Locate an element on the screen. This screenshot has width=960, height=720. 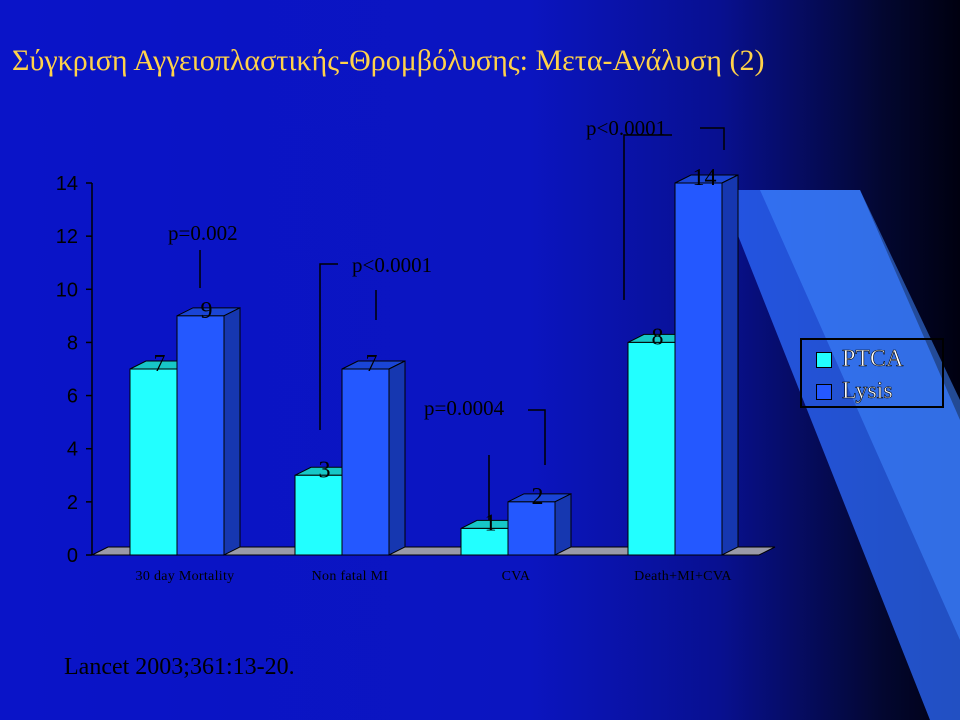
p-value-label-0: p=0.002 is located at coordinates (203, 233).